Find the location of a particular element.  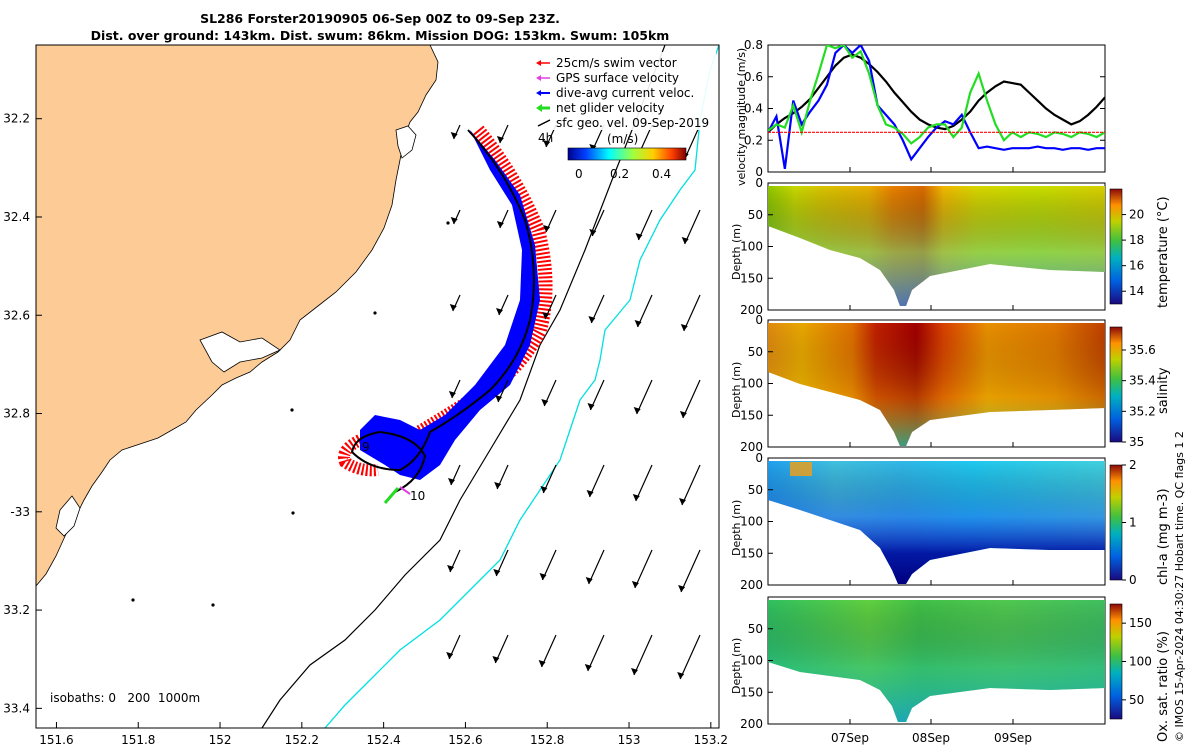

salinity-section is located at coordinates (945, 383).